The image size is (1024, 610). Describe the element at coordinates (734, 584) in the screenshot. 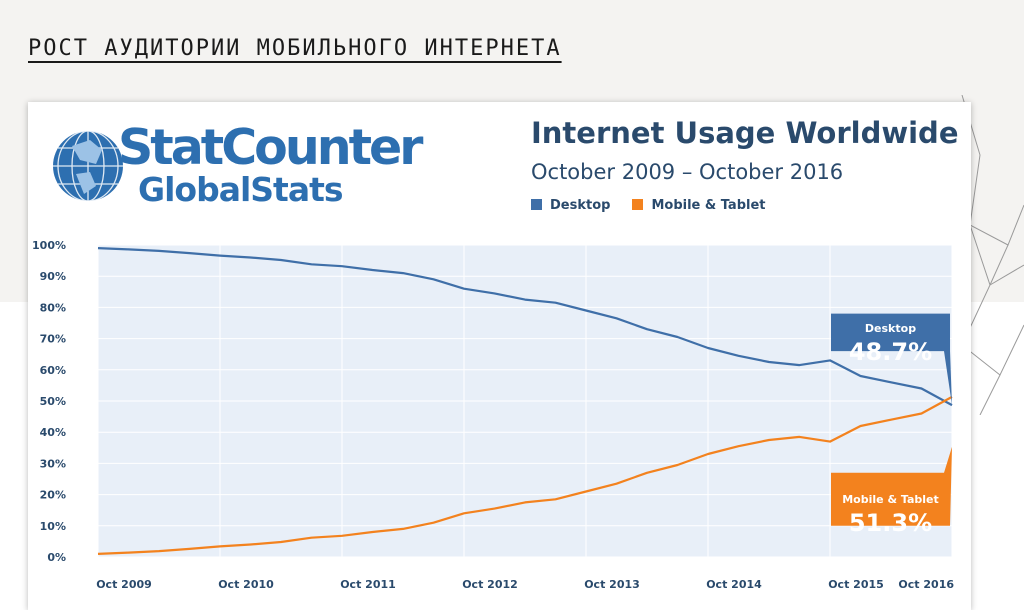

I see `x-tick-label: Oct 2014` at that location.